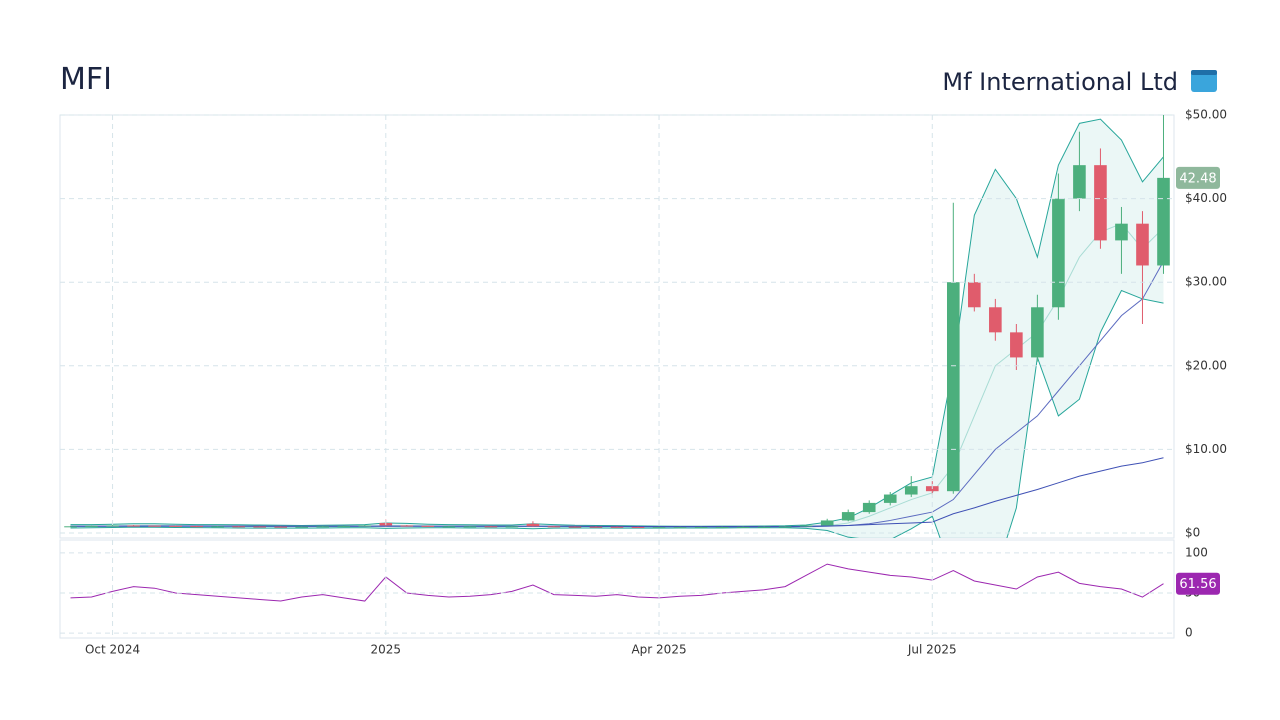 This screenshot has height=720, width=1280. I want to click on app-icon, so click(1204, 81).